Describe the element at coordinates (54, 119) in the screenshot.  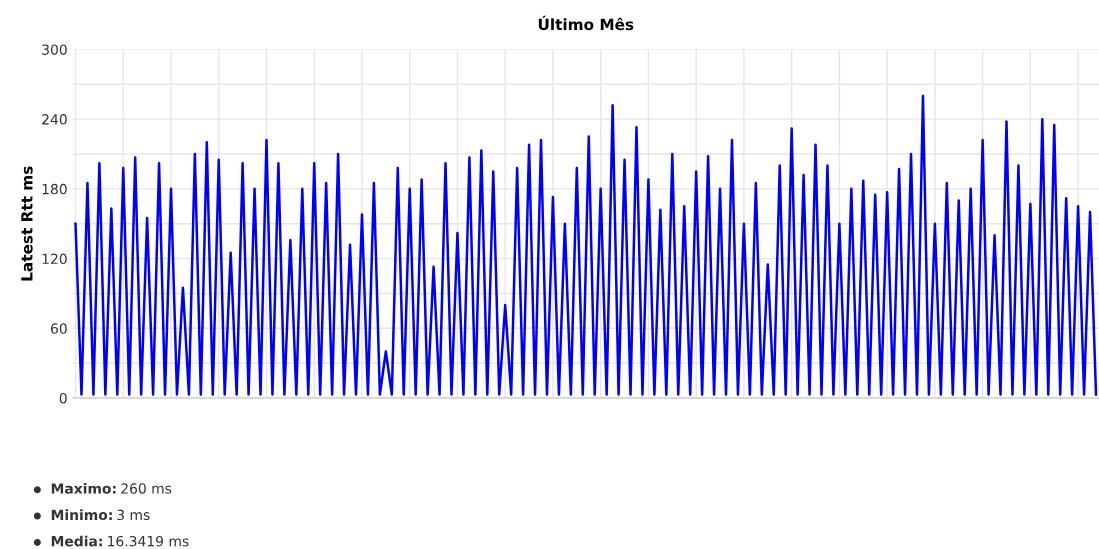
I see `y-tick-label: 240` at that location.